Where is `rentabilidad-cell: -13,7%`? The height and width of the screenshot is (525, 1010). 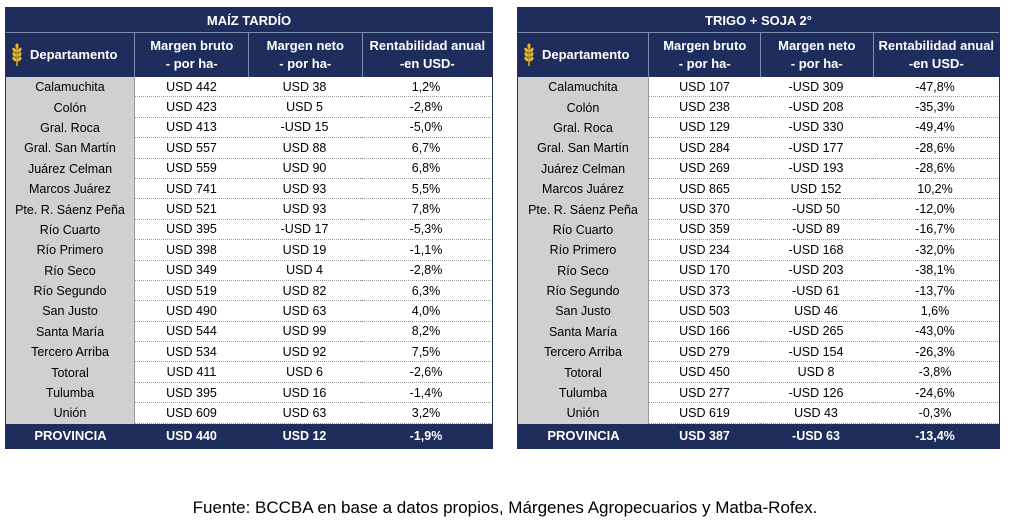 rentabilidad-cell: -13,7% is located at coordinates (935, 291).